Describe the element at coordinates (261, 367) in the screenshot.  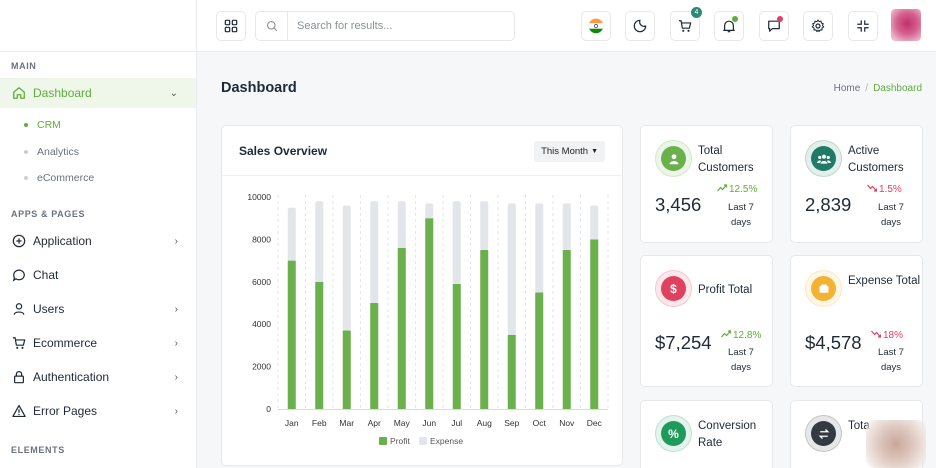
I see `y-tick-label: 2000` at that location.